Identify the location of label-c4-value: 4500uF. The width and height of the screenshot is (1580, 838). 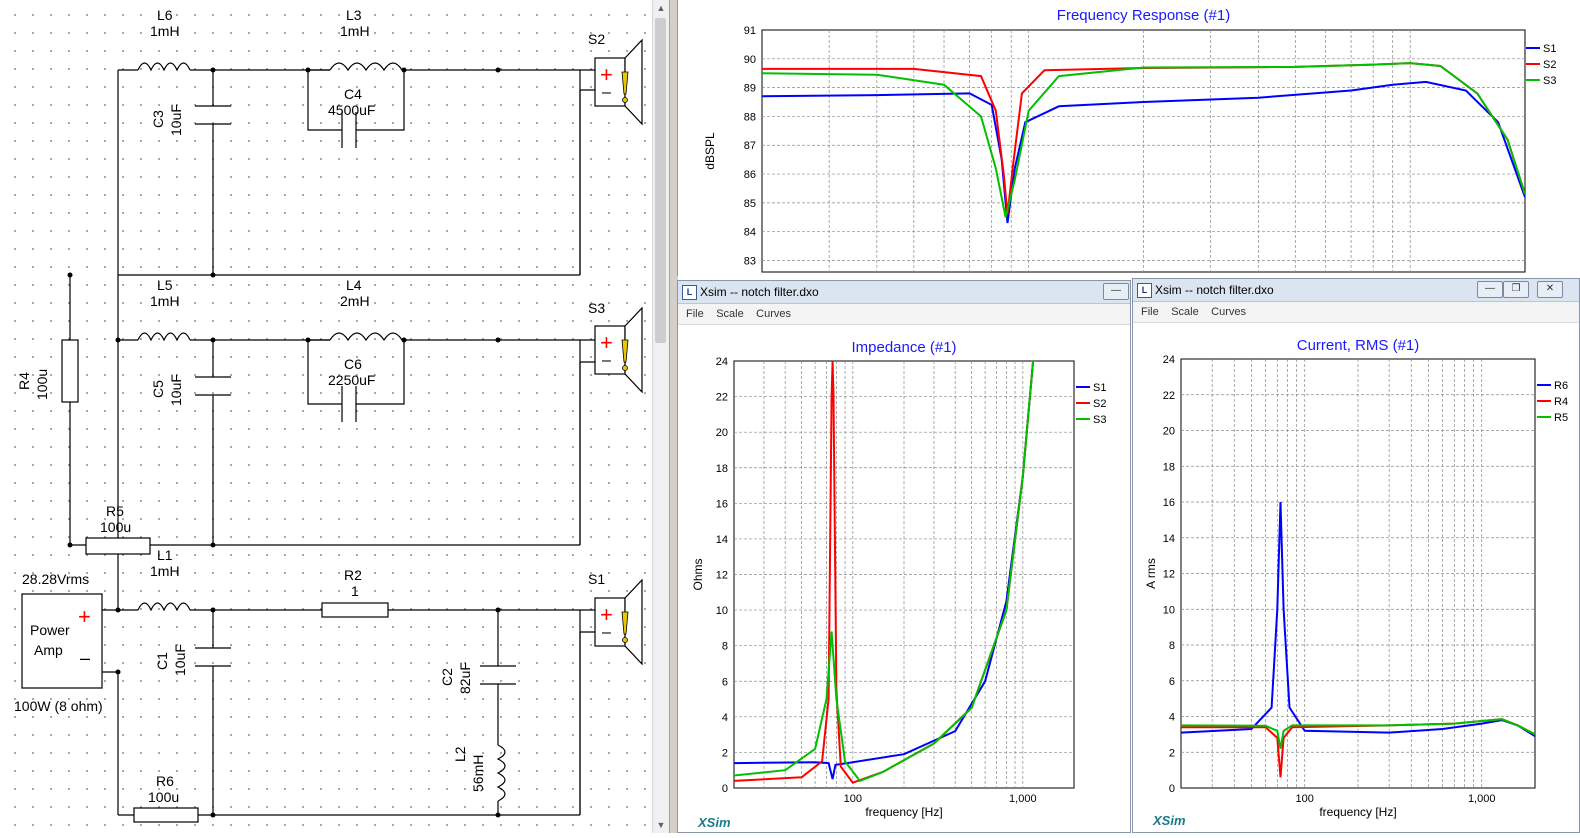
(352, 110).